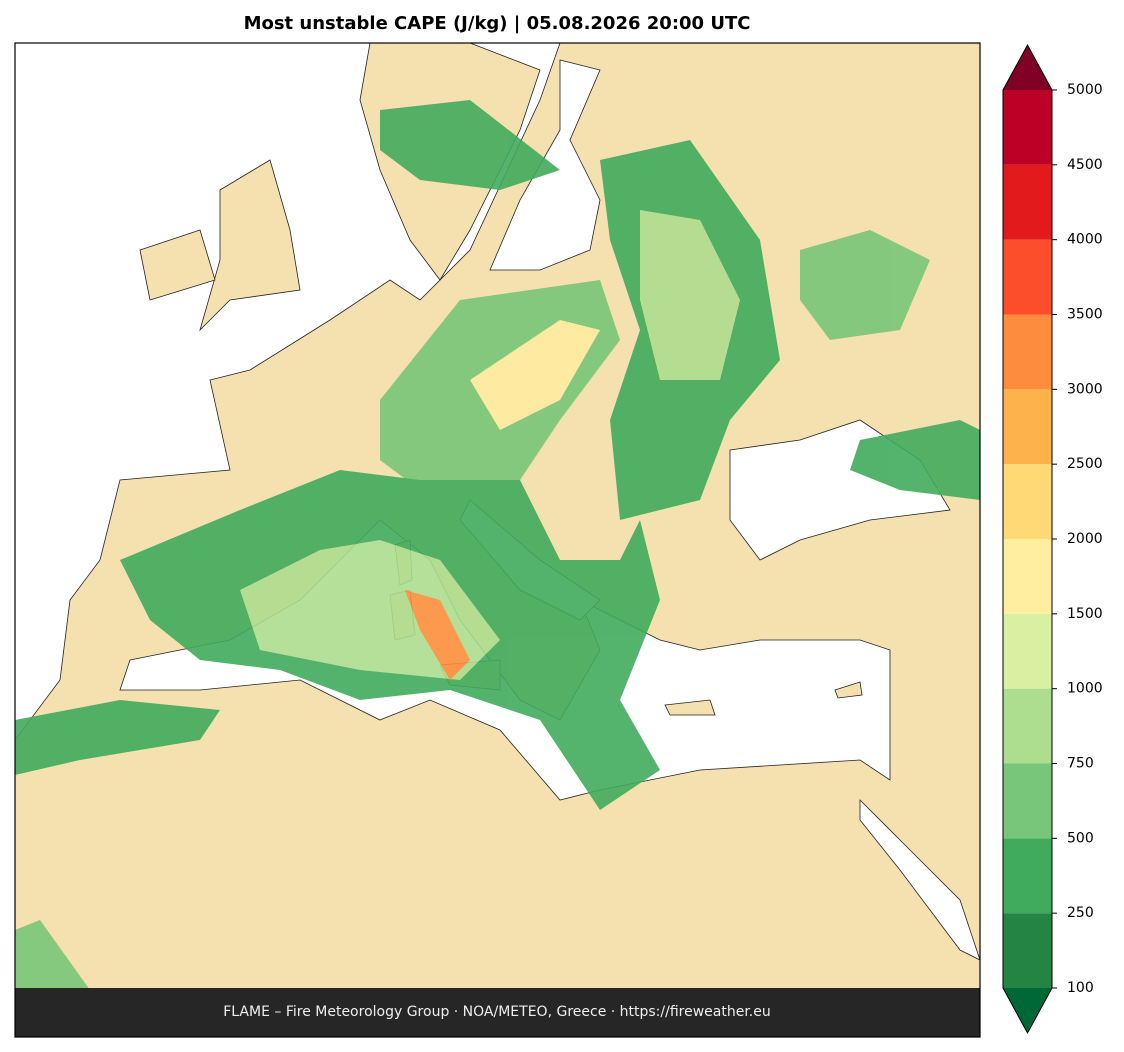 The height and width of the screenshot is (1052, 1124). What do you see at coordinates (1080, 913) in the screenshot?
I see `colorbar-tick-label: 250` at bounding box center [1080, 913].